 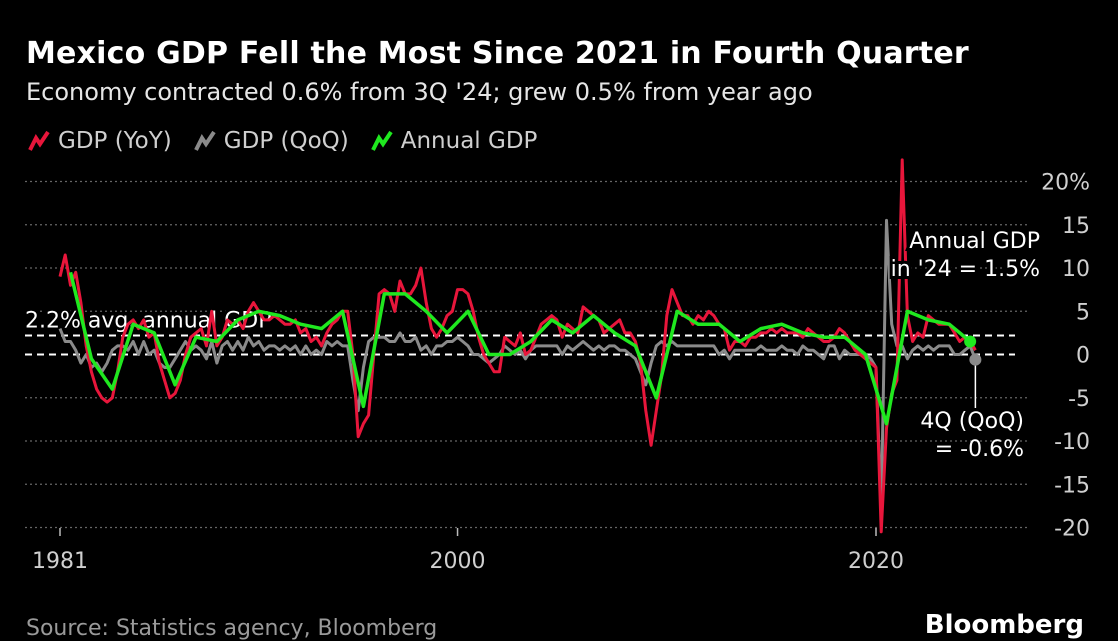 What do you see at coordinates (381, 140) in the screenshot?
I see `legend-swatch-annual` at bounding box center [381, 140].